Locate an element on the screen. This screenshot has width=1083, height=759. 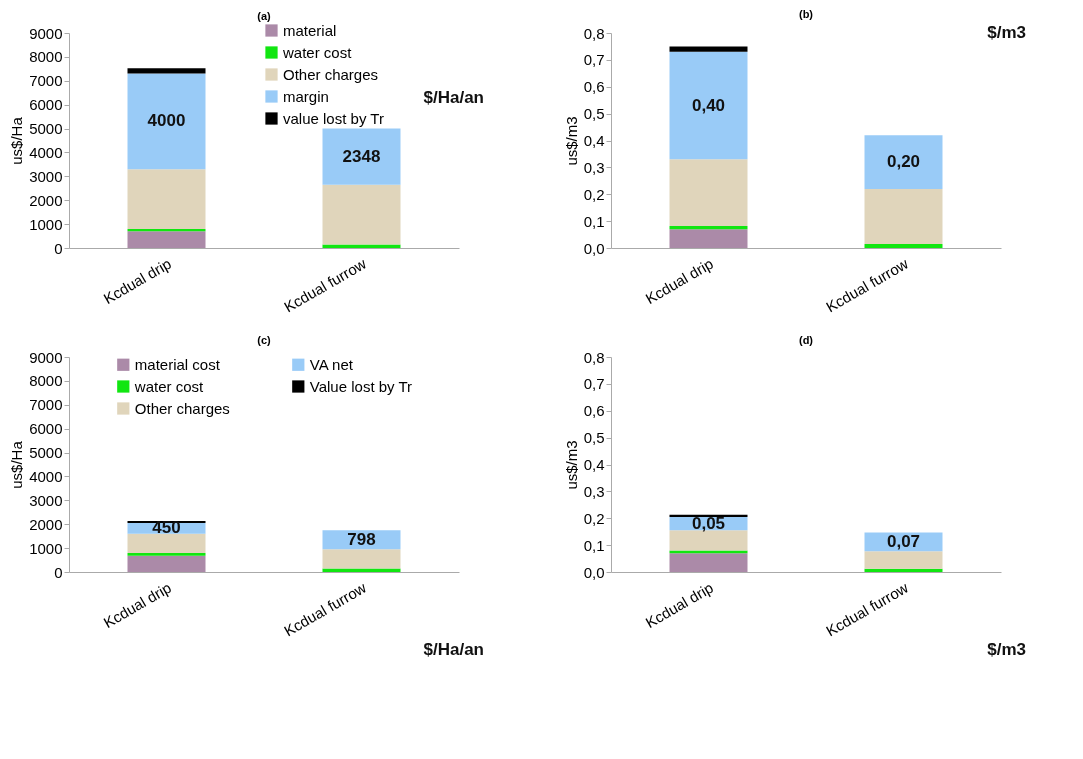
data-label: 0,20 is located at coordinates (903, 161).